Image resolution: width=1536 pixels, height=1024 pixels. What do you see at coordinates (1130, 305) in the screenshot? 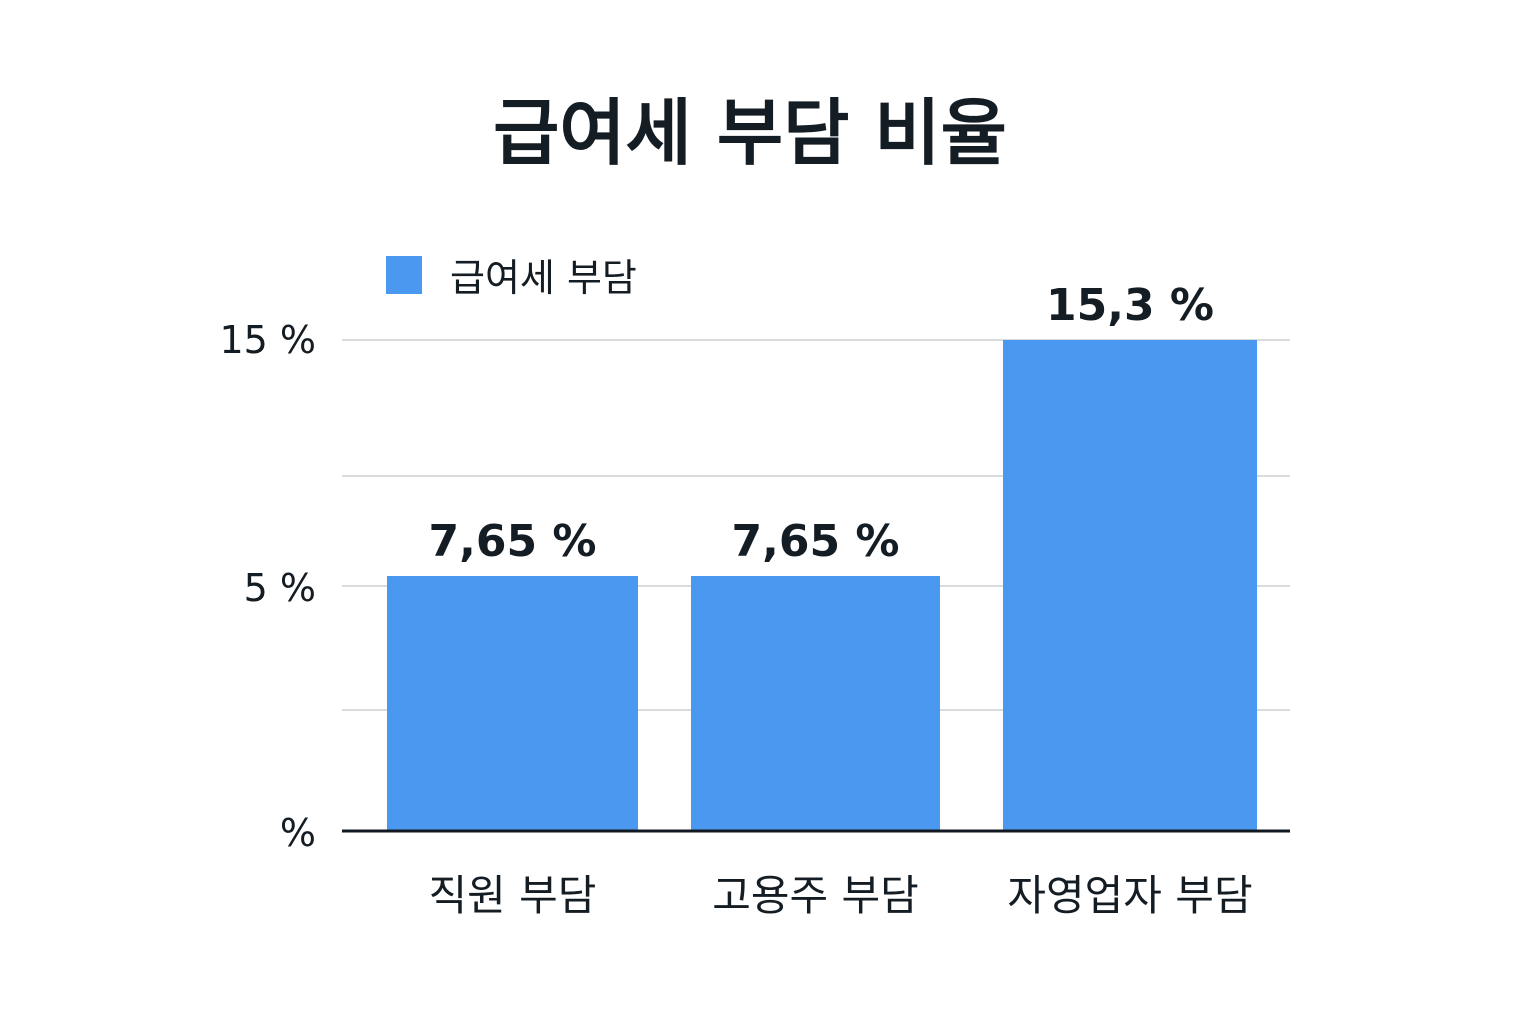
I see `bar-value-label: 15,3 %` at bounding box center [1130, 305].